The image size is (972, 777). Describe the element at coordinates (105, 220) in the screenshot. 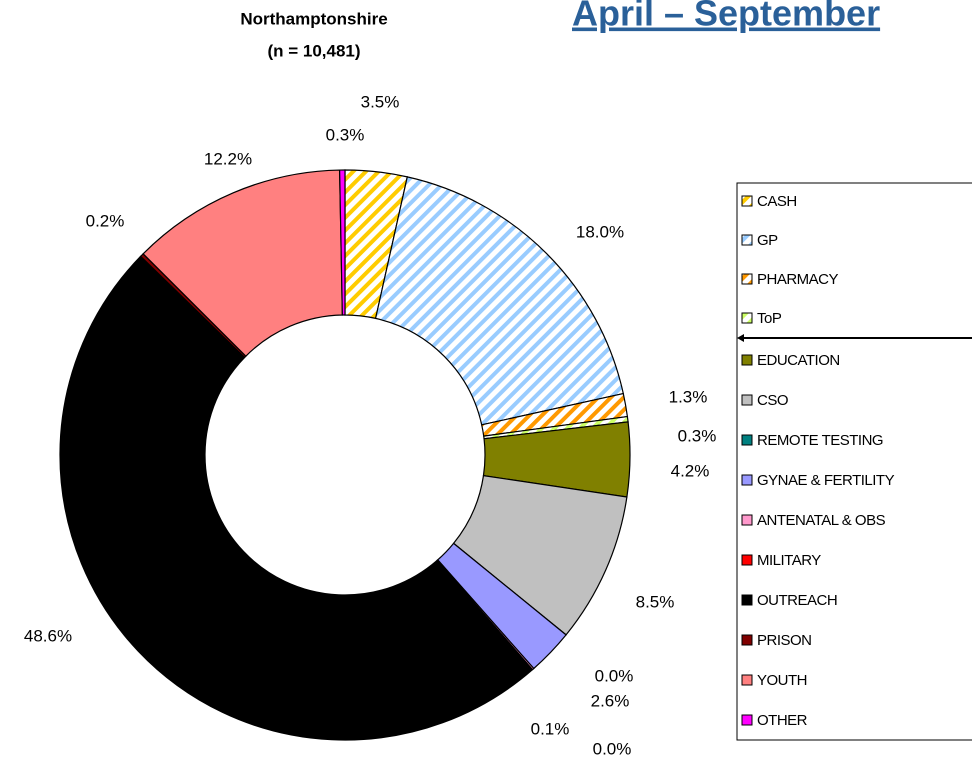

I see `data-label: 0.2%` at that location.